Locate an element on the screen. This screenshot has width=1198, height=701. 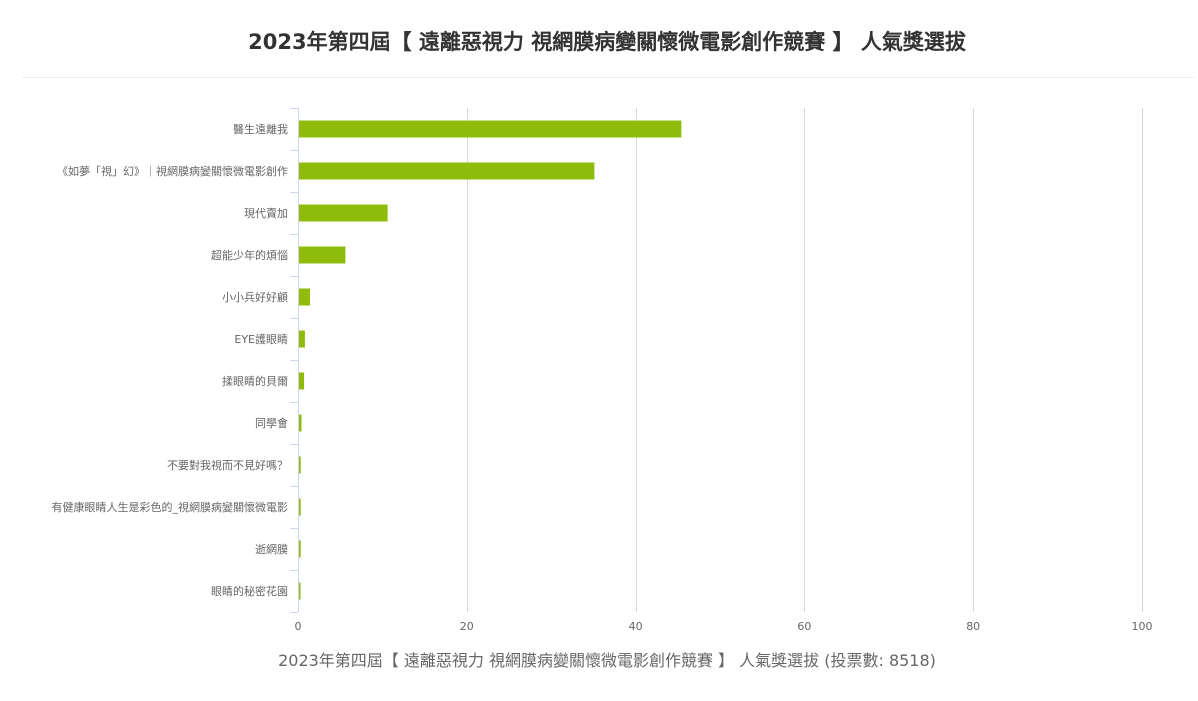
category-label: 揉眼睛的貝爾 is located at coordinates (255, 381).